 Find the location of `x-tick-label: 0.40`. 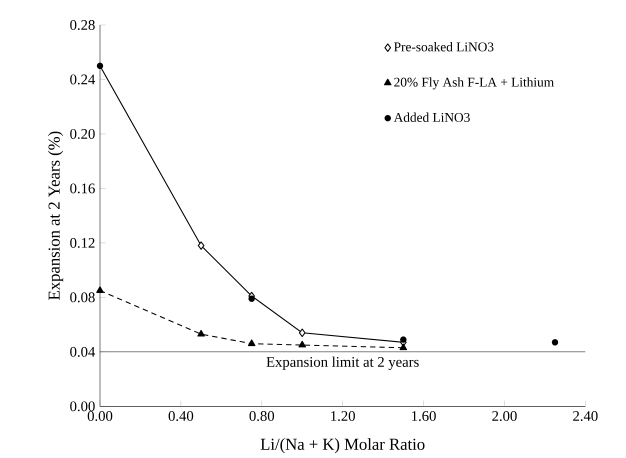

x-tick-label: 0.40 is located at coordinates (181, 416).